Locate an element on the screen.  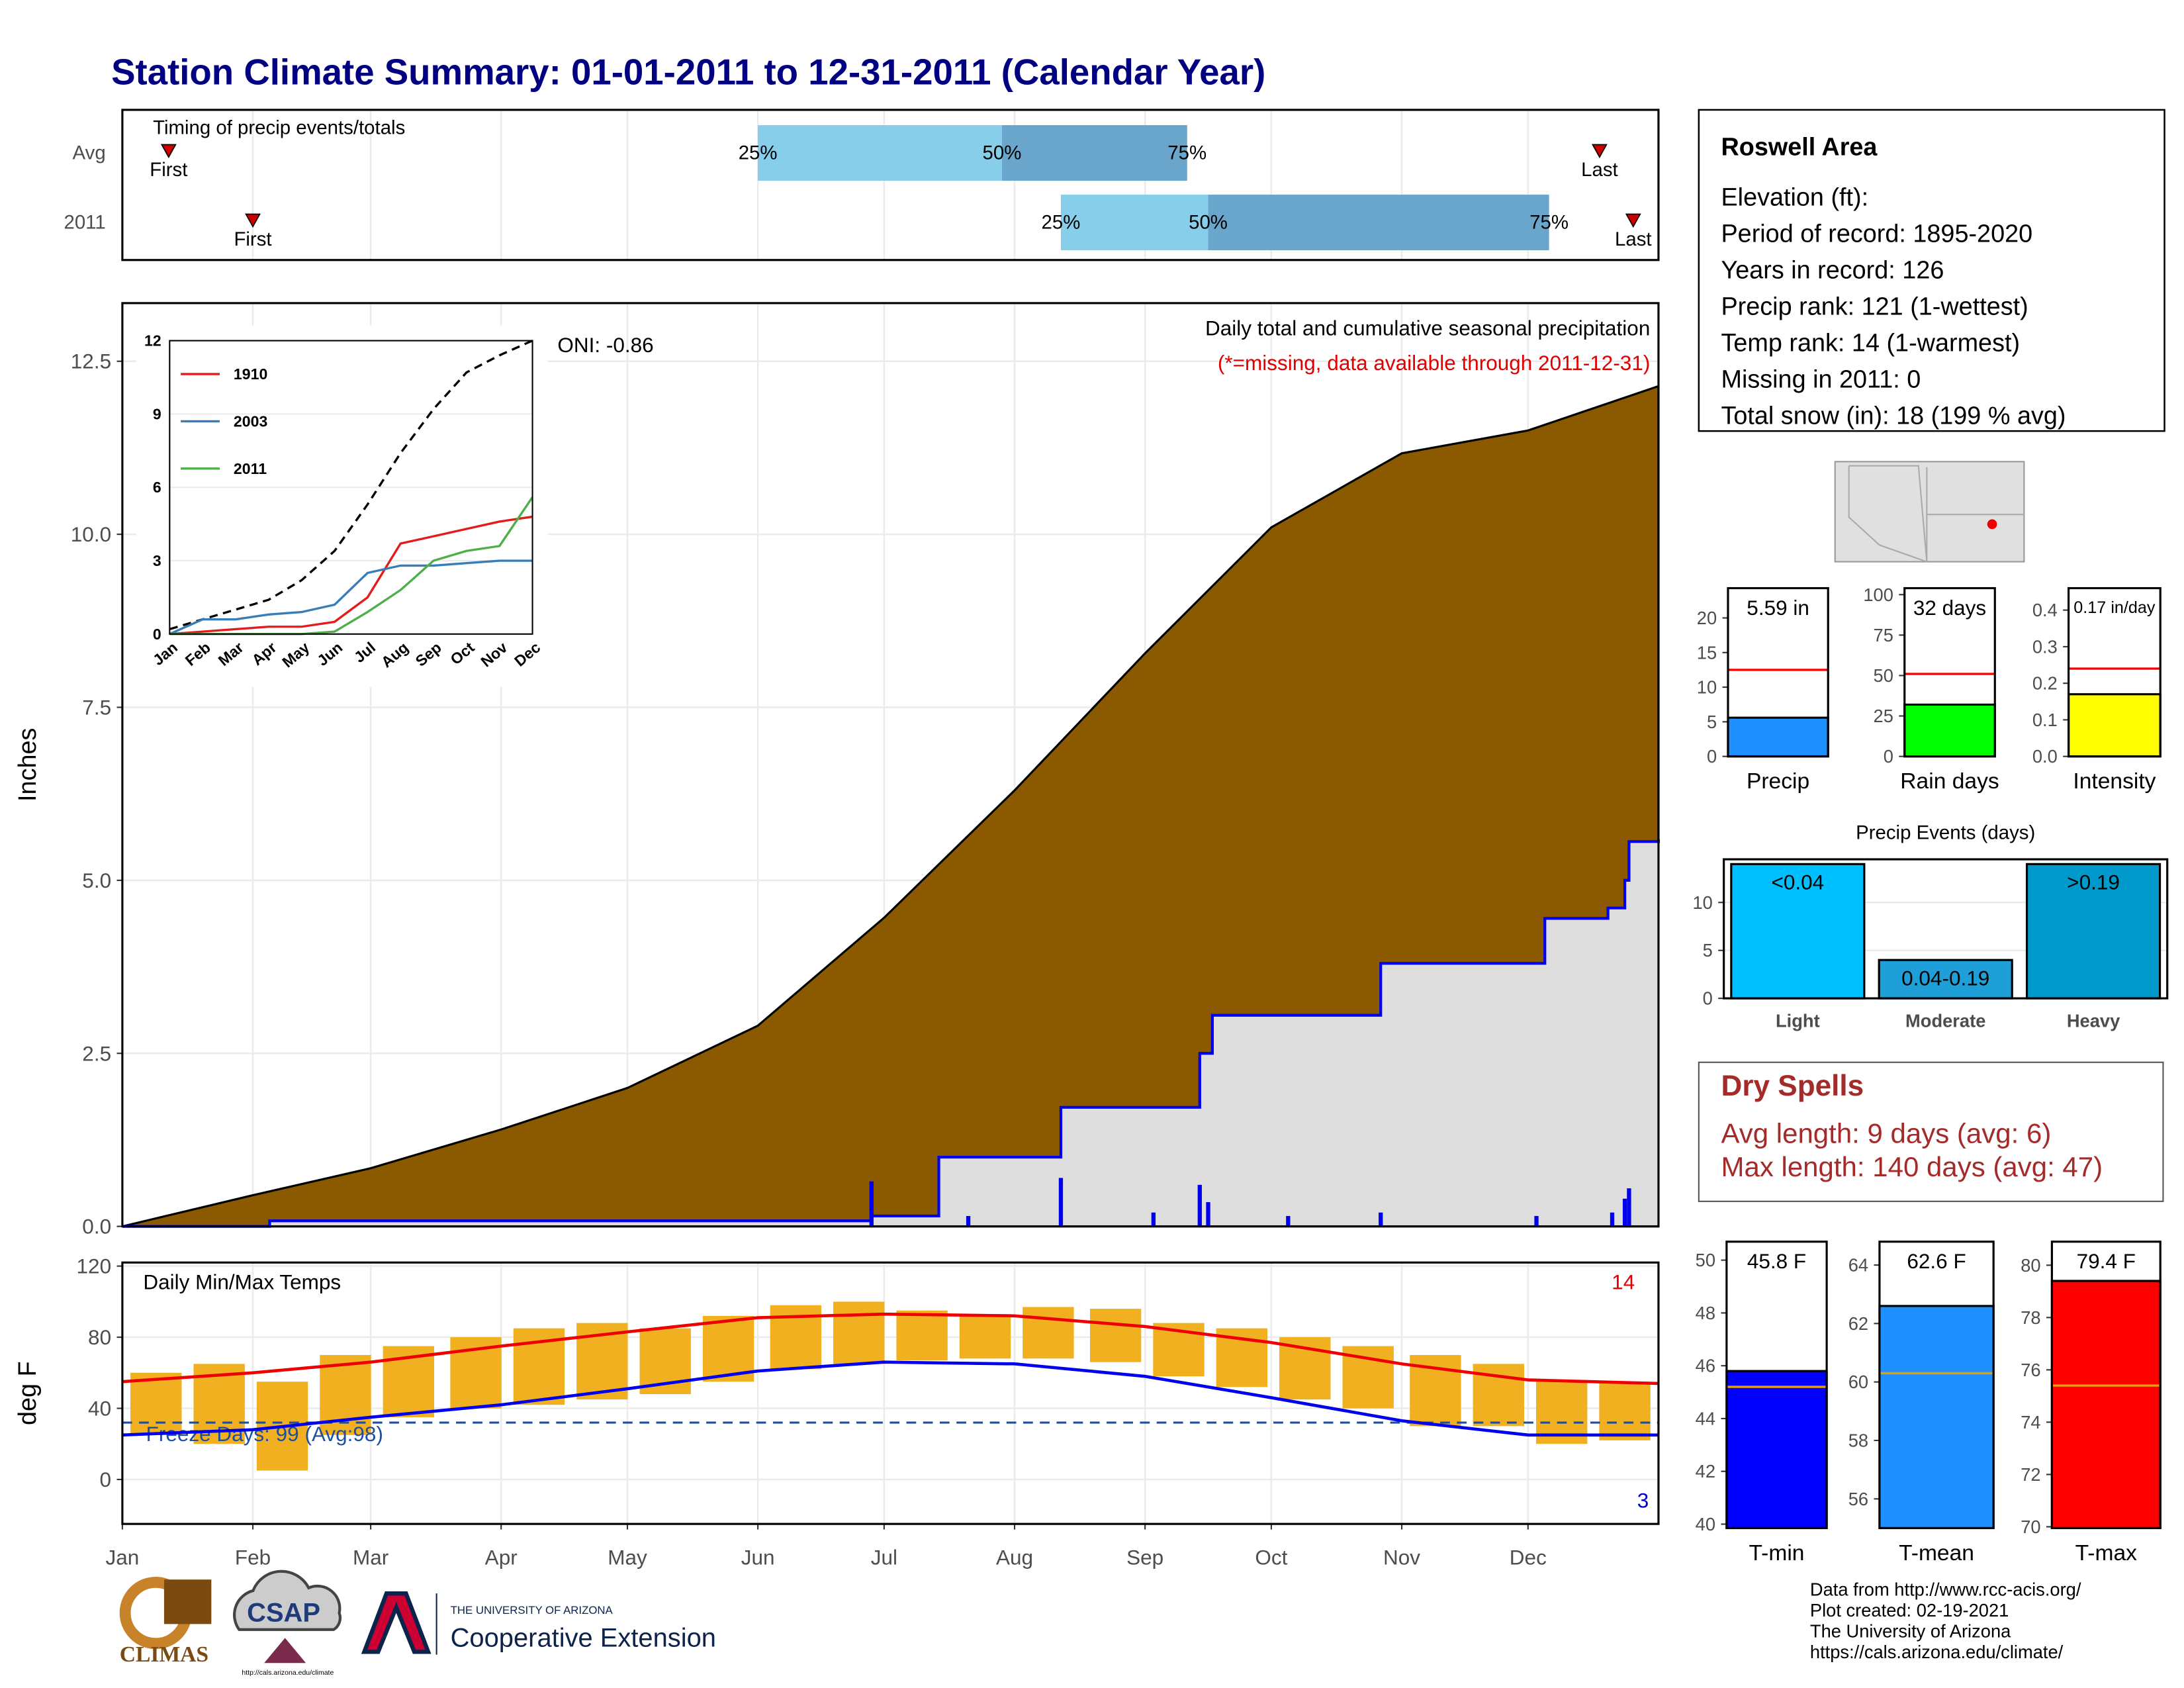
row-label: Avg is located at coordinates (89, 153).